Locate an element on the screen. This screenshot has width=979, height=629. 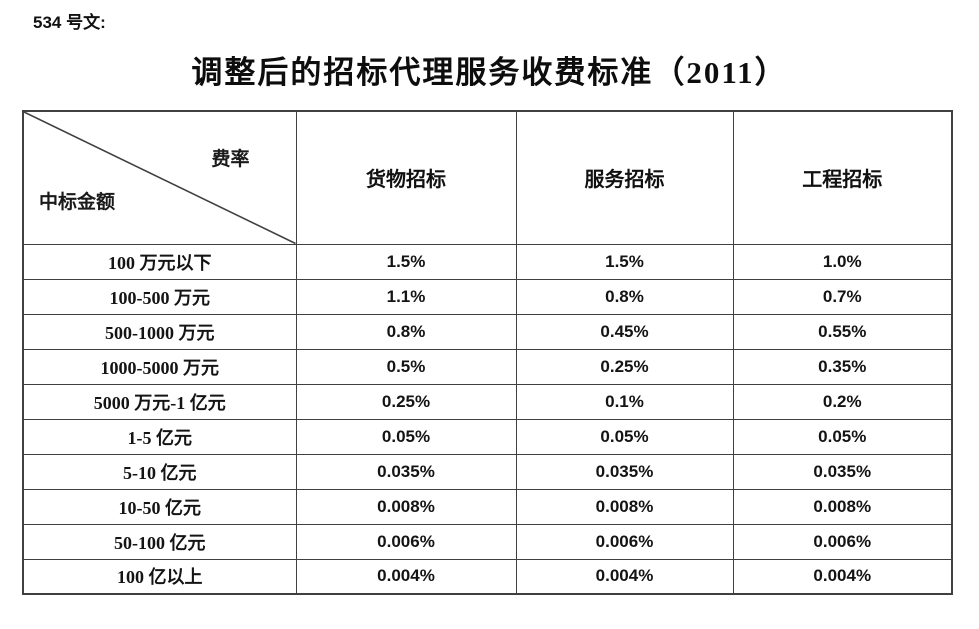
rate-cell: 0.35% is located at coordinates (842, 366).